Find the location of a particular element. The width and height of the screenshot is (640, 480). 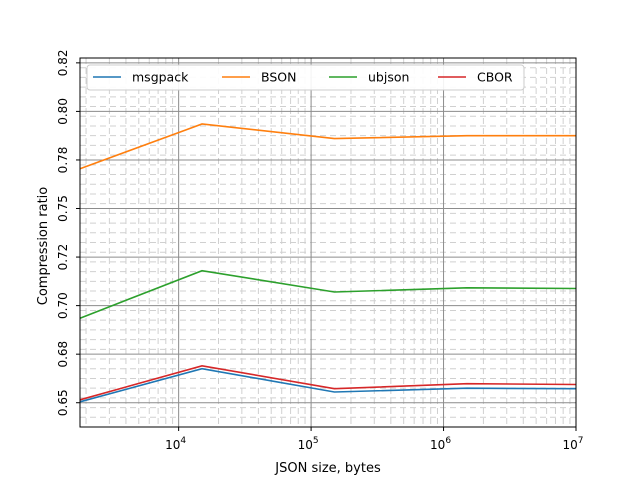

y-tick-label: 0.70 is located at coordinates (63, 305).